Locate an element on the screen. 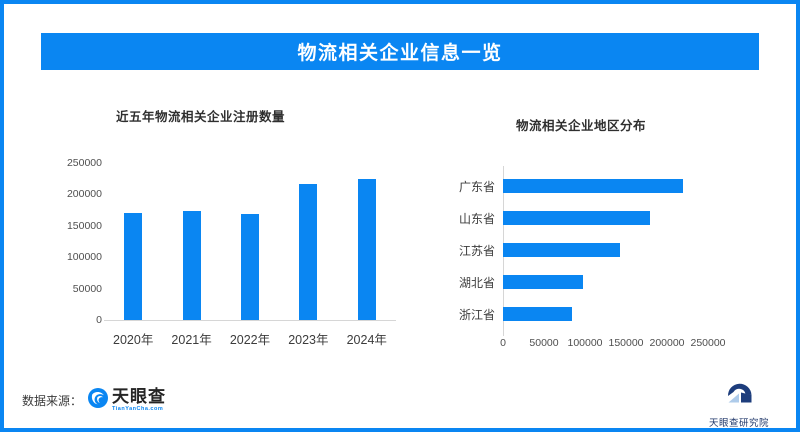 This screenshot has width=800, height=432. left-ytick: 250000 is located at coordinates (84, 163).